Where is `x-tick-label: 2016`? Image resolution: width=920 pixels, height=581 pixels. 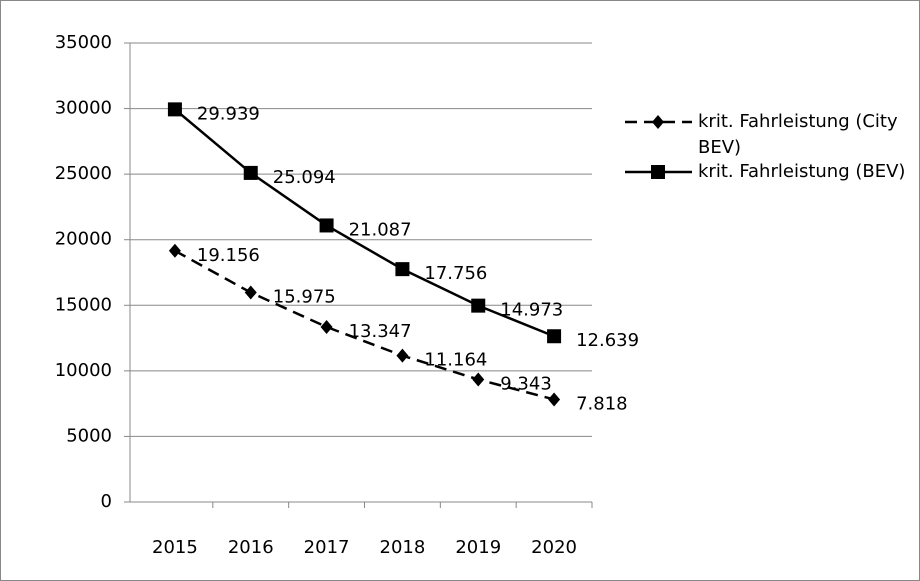 x-tick-label: 2016 is located at coordinates (251, 547).